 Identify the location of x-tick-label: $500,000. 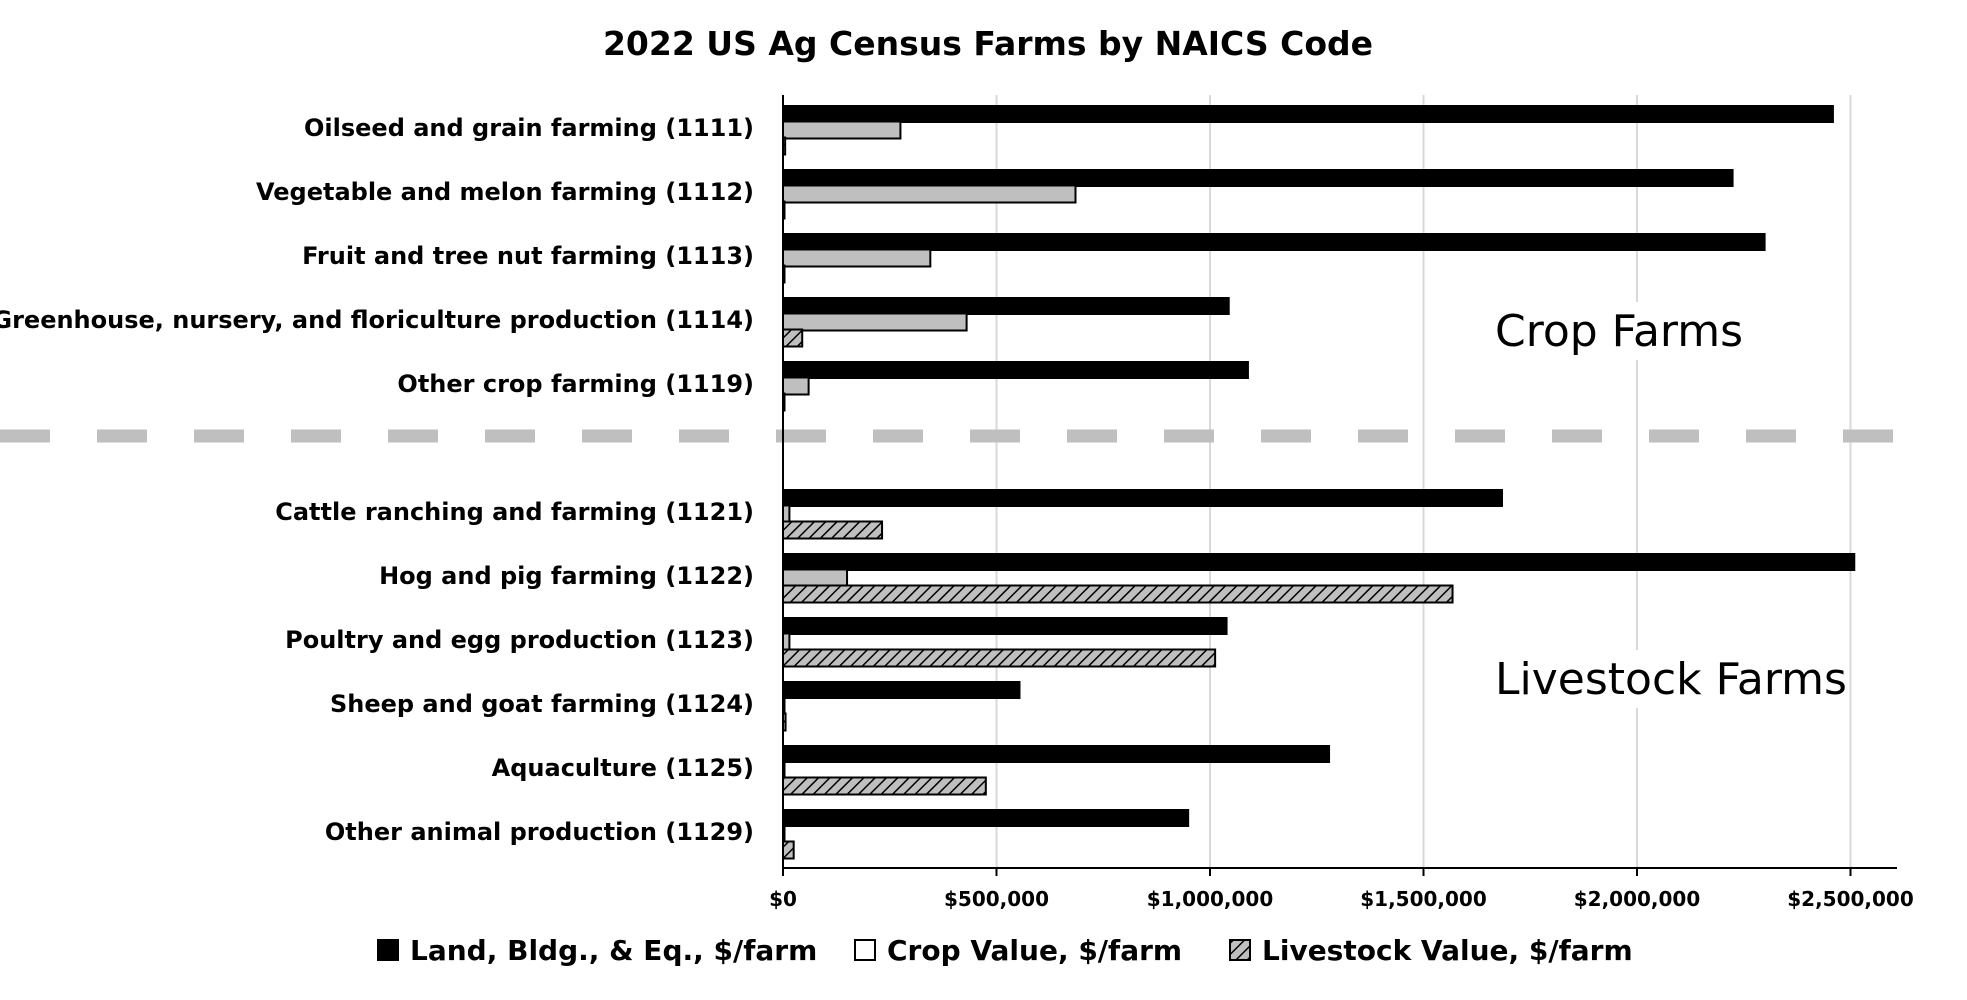
(996, 899).